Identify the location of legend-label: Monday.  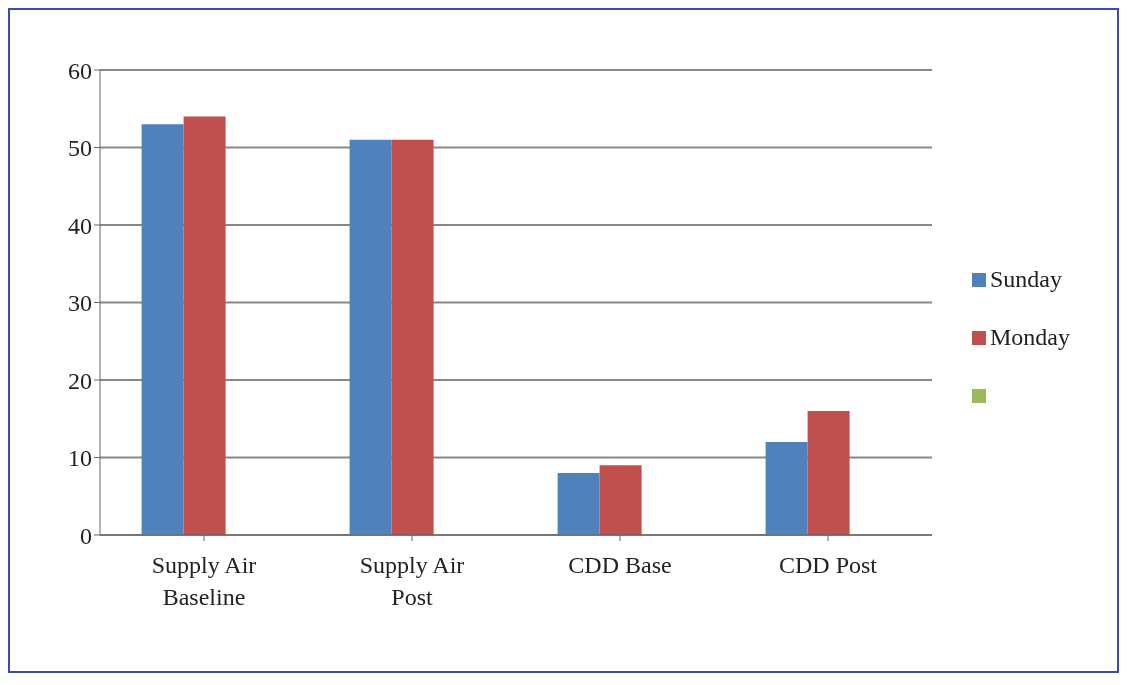
(1030, 337).